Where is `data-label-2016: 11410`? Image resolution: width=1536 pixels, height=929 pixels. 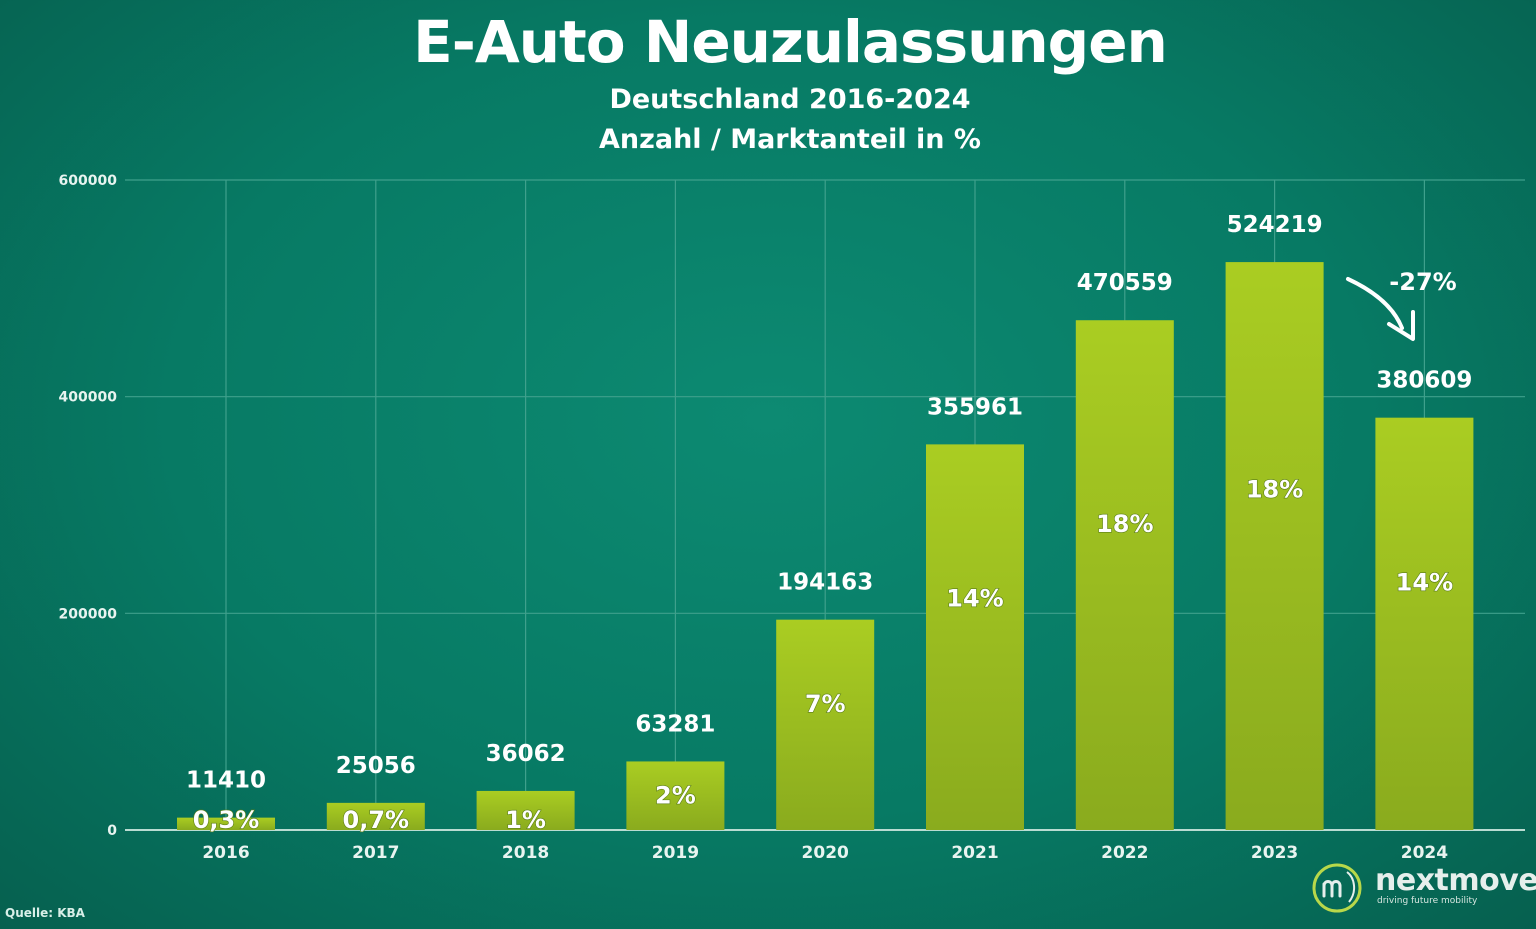 data-label-2016: 11410 is located at coordinates (226, 781).